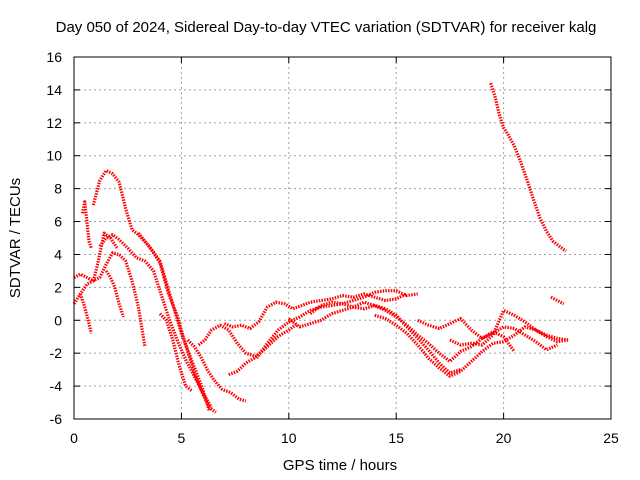  What do you see at coordinates (15, 238) in the screenshot?
I see `y-axis-label: SDTVAR / TECUs` at bounding box center [15, 238].